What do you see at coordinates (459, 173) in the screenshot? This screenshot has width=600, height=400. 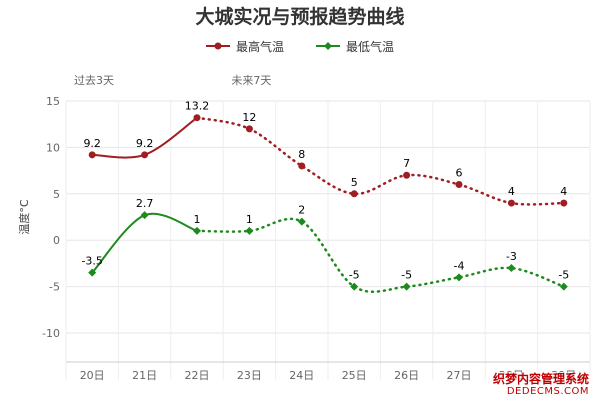 I see `data-label: 6` at bounding box center [459, 173].